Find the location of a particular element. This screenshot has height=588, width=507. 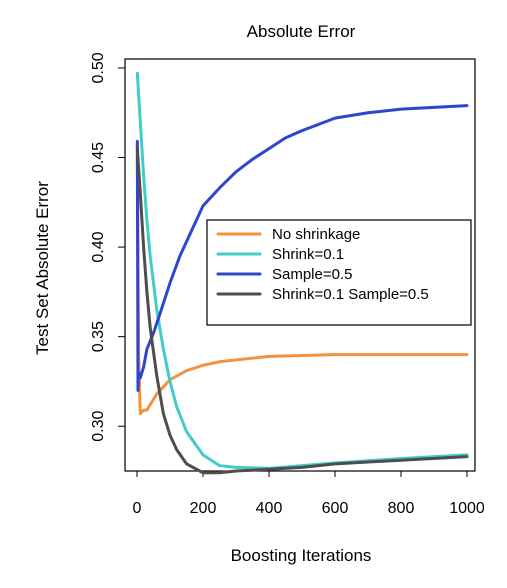

y-tick-label-0-45: 0.45 is located at coordinates (98, 157).